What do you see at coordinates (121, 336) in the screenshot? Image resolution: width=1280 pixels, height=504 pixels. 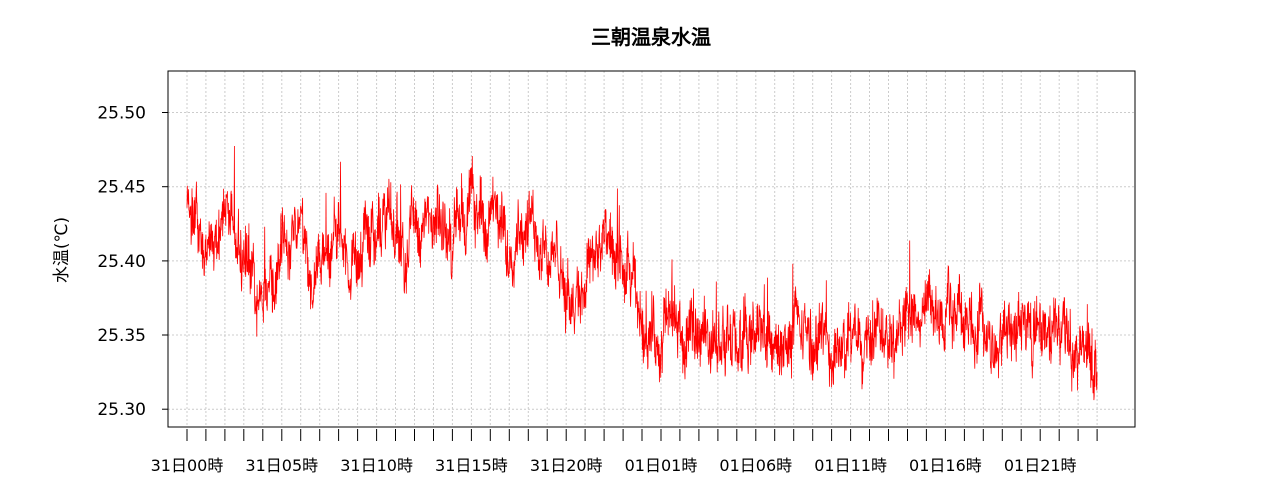 I see `y-tick-label: 25.35` at bounding box center [121, 336].